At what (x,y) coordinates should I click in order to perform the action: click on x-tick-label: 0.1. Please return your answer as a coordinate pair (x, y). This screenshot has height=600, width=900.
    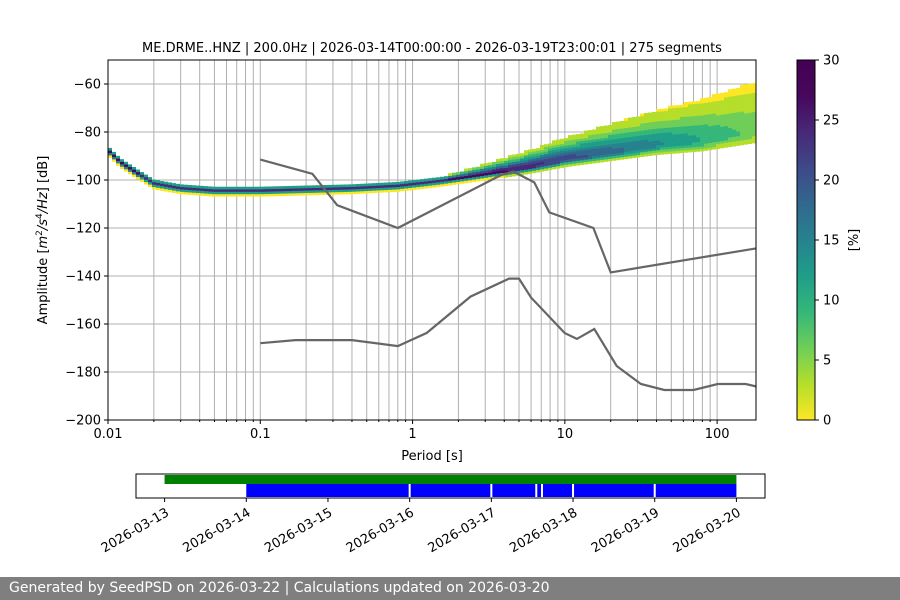
    Looking at the image, I should click on (260, 434).